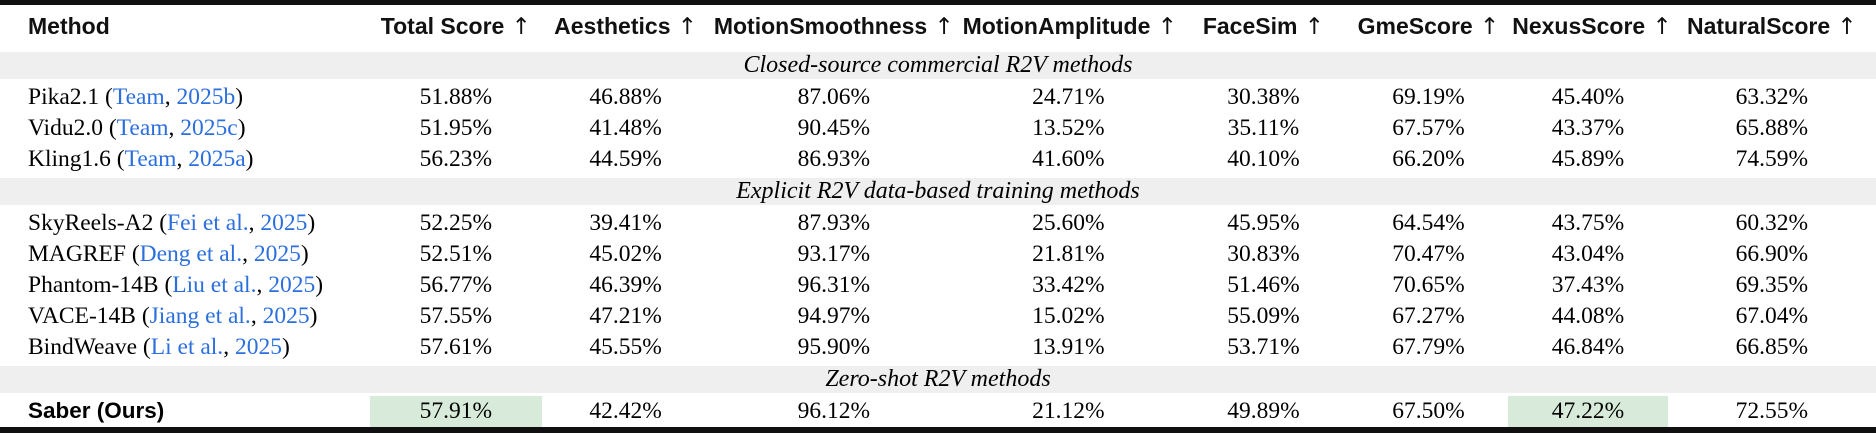 This screenshot has height=433, width=1876. I want to click on column-label: NexusScore, so click(1579, 25).